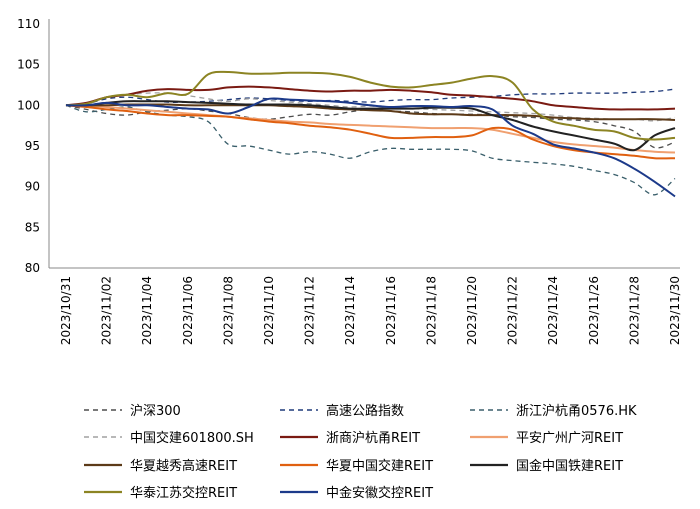 Image resolution: width=700 pixels, height=509 pixels. I want to click on x-tick-label: 2023/11/12, so click(310, 310).